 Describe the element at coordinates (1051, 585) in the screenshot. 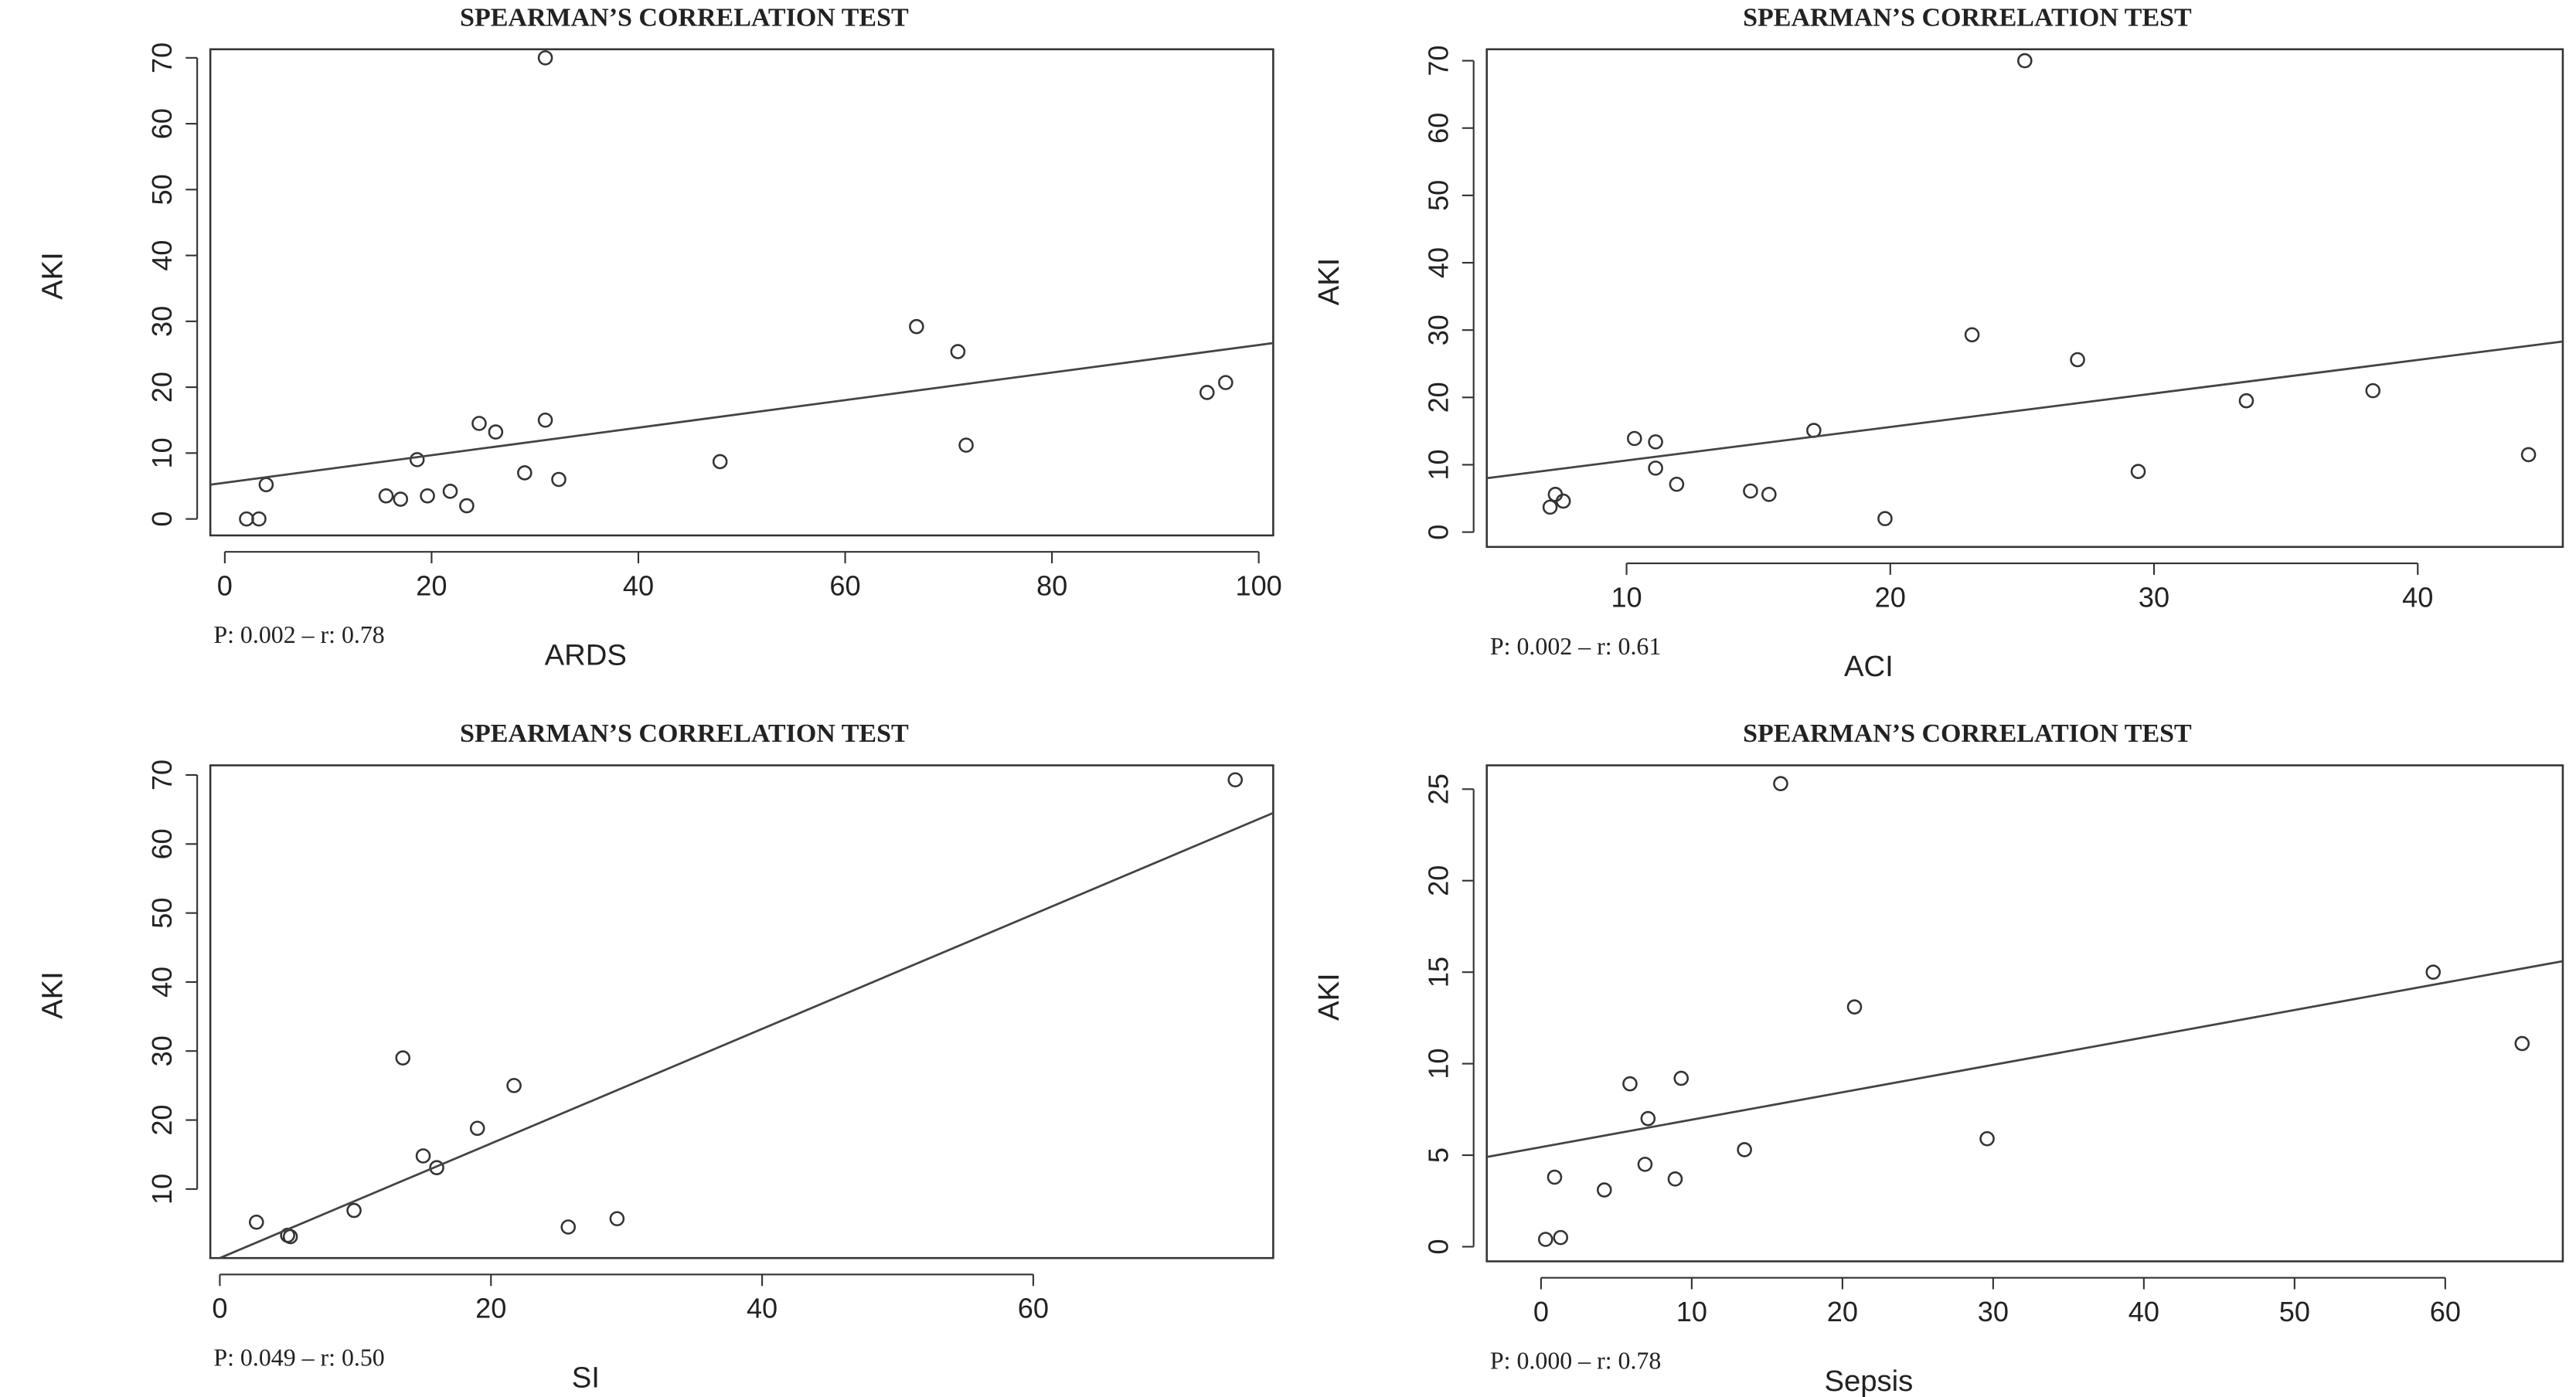

I see `x-tick-label: 80` at that location.